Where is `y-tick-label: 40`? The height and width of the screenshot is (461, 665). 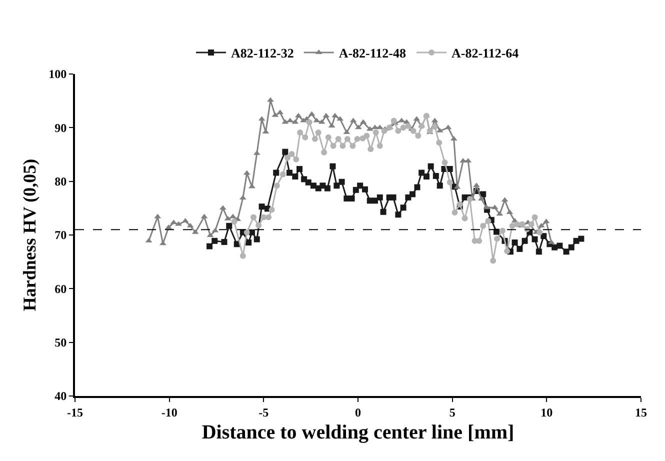 y-tick-label: 40 is located at coordinates (60, 396).